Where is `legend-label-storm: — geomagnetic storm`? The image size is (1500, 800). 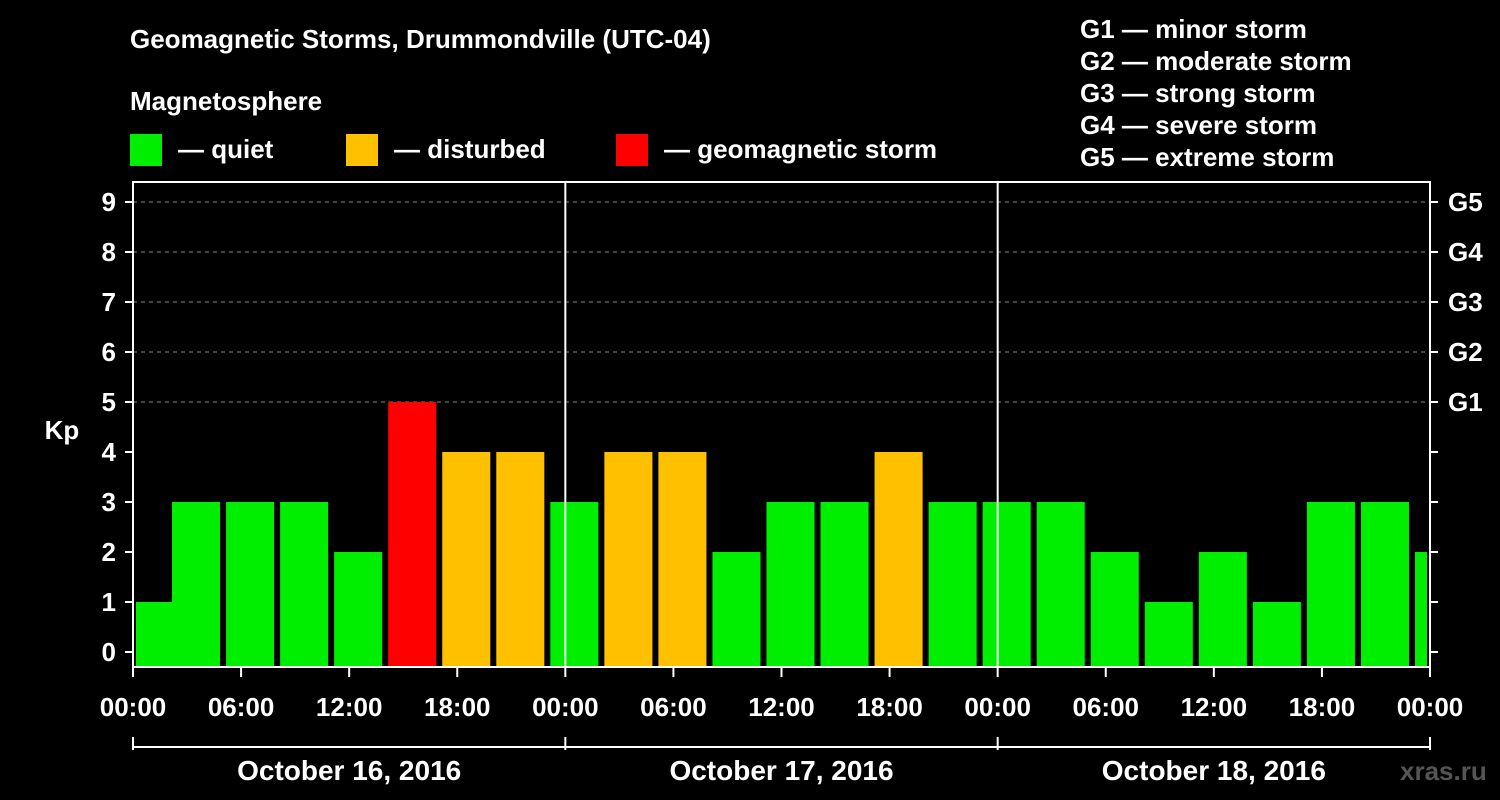 legend-label-storm: — geomagnetic storm is located at coordinates (801, 149).